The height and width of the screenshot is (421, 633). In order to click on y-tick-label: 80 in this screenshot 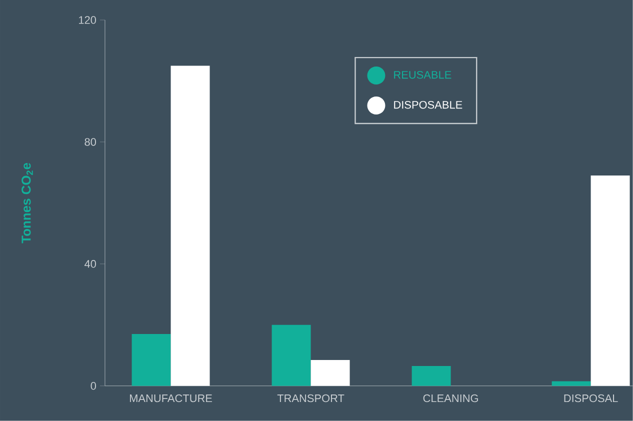, I will do `click(90, 142)`.